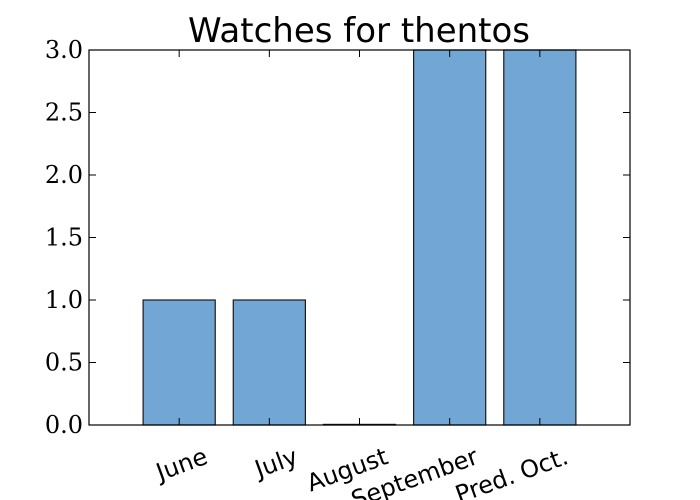 The image size is (700, 500). I want to click on x-tick-label: June, so click(181, 464).